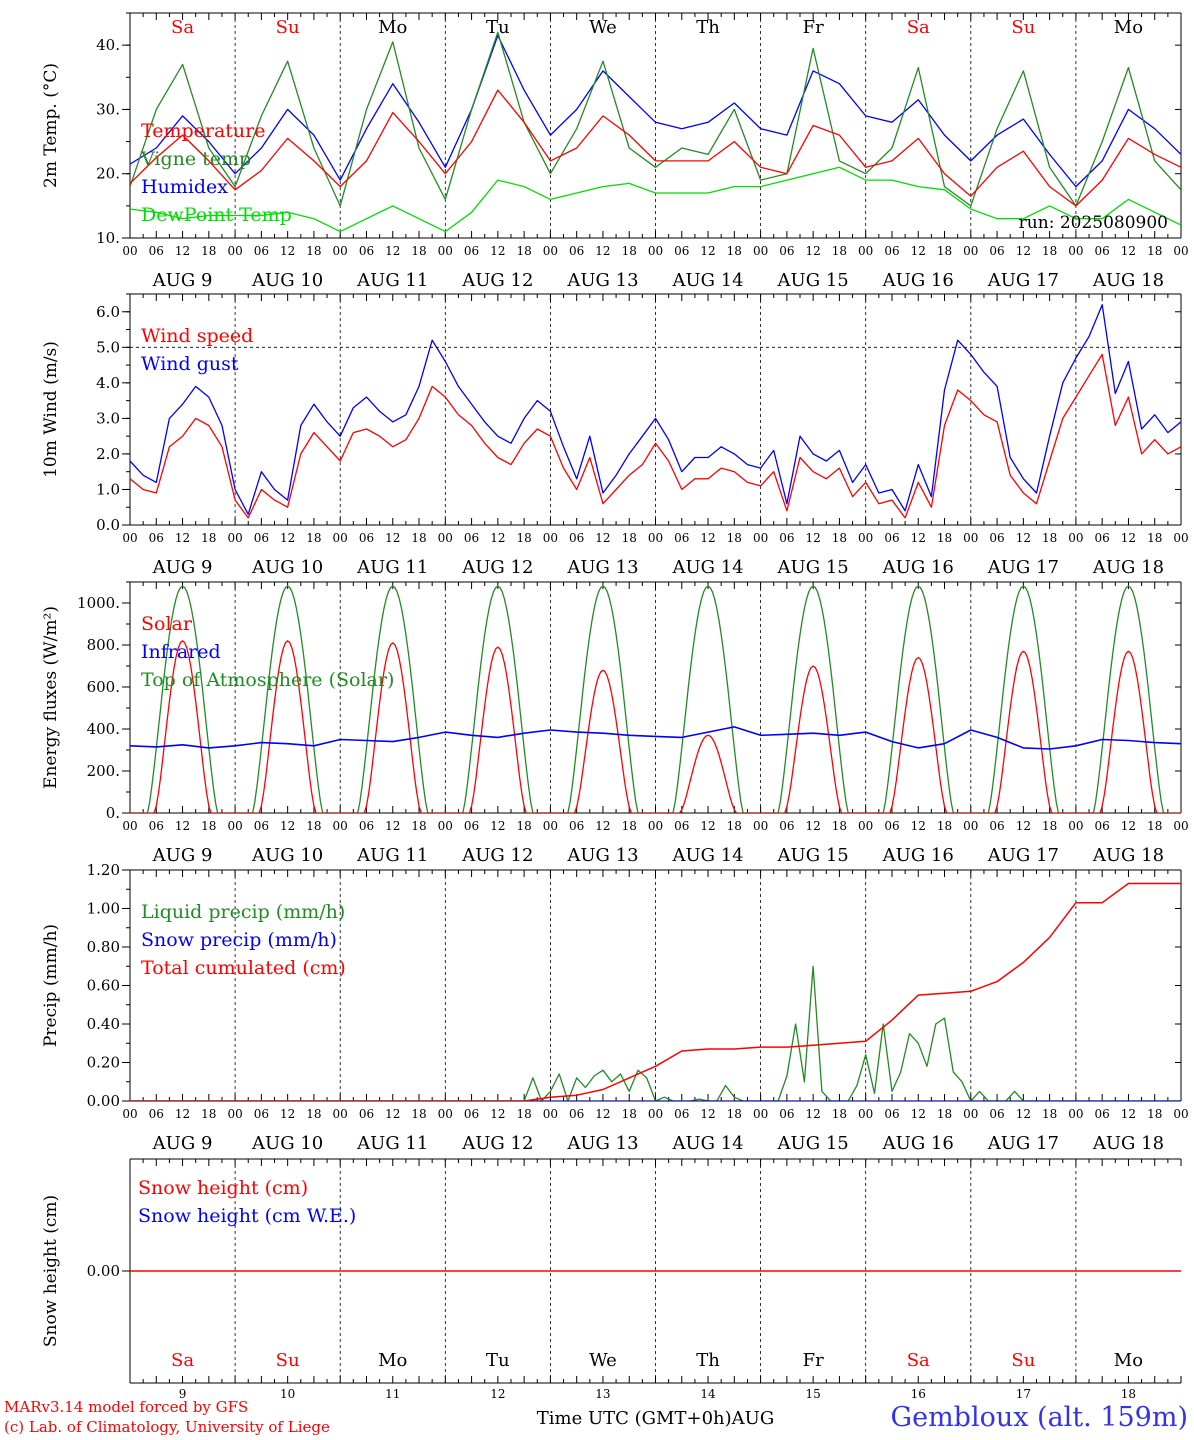  I want to click on date-label: AUG 11, so click(392, 567).